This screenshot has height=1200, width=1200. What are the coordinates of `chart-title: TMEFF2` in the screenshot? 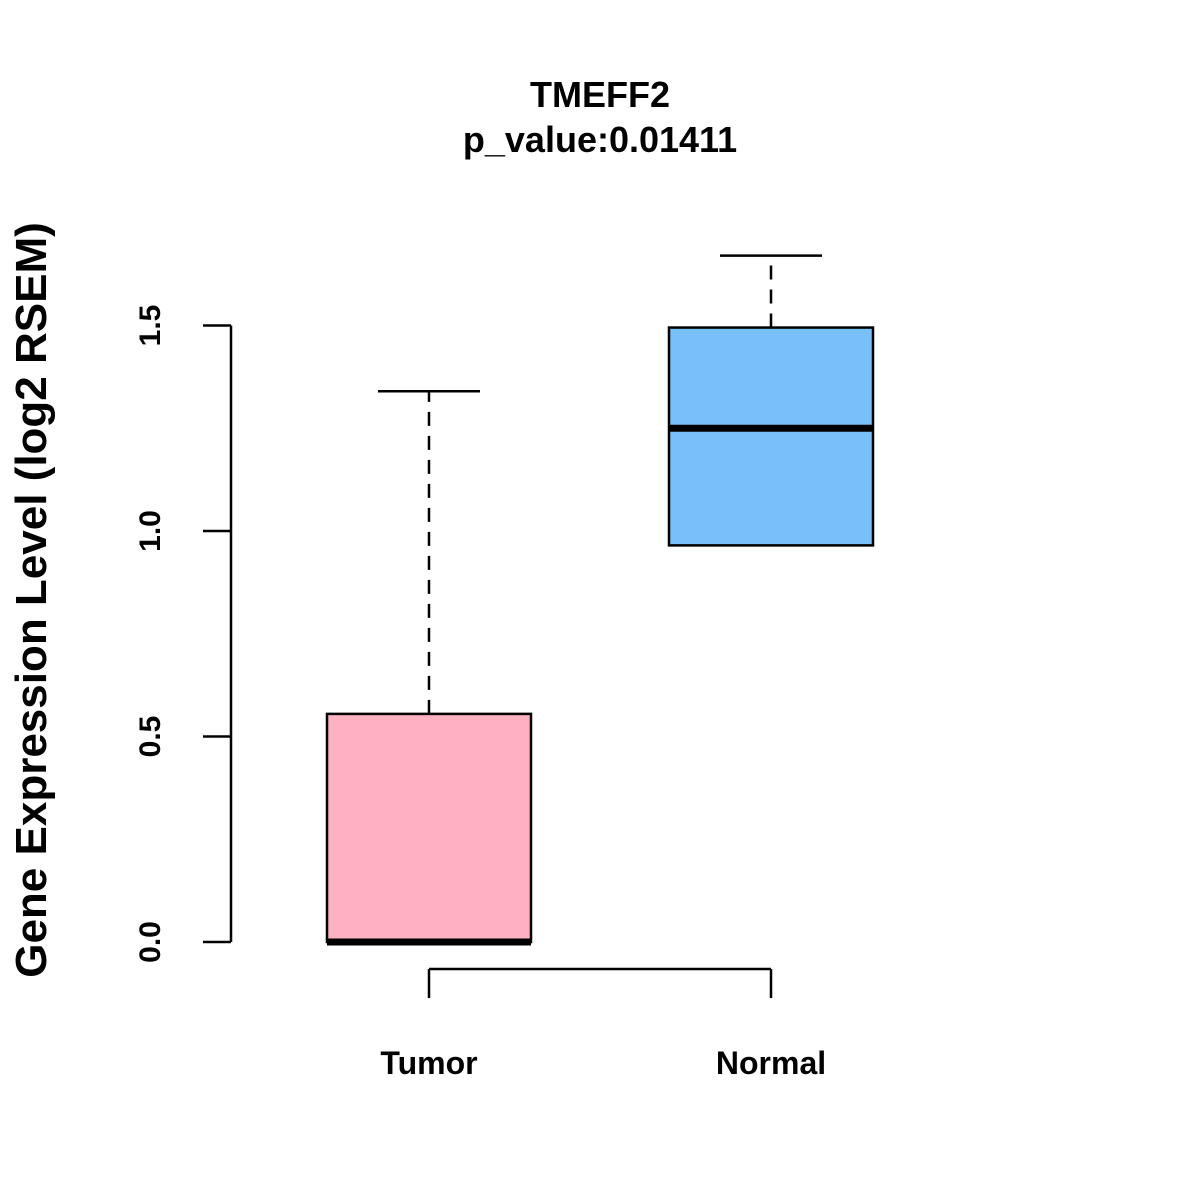 It's located at (600, 94).